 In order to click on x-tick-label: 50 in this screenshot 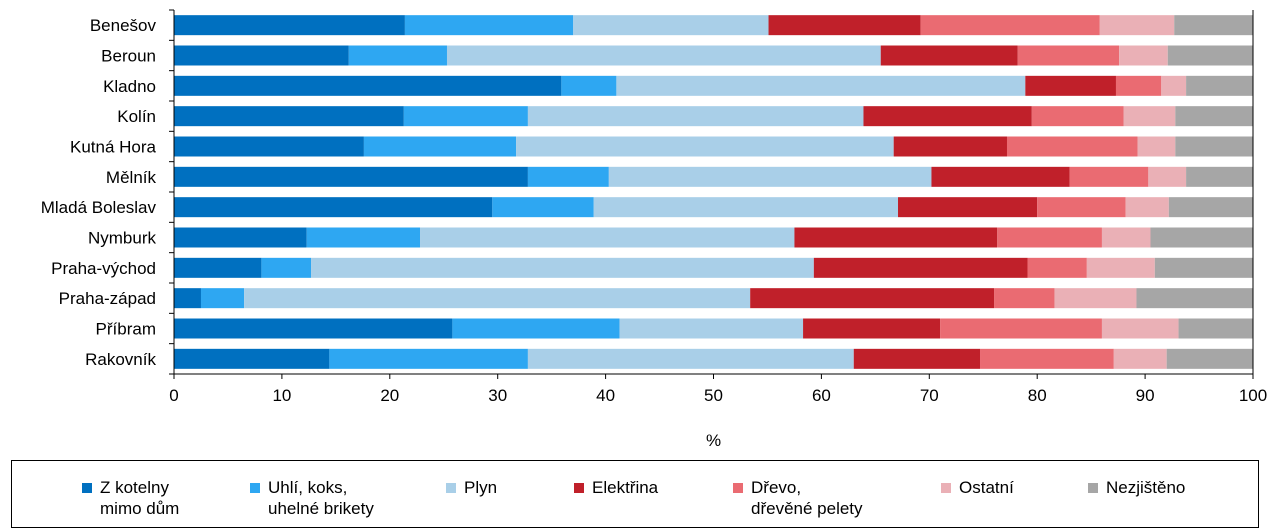, I will do `click(713, 395)`.